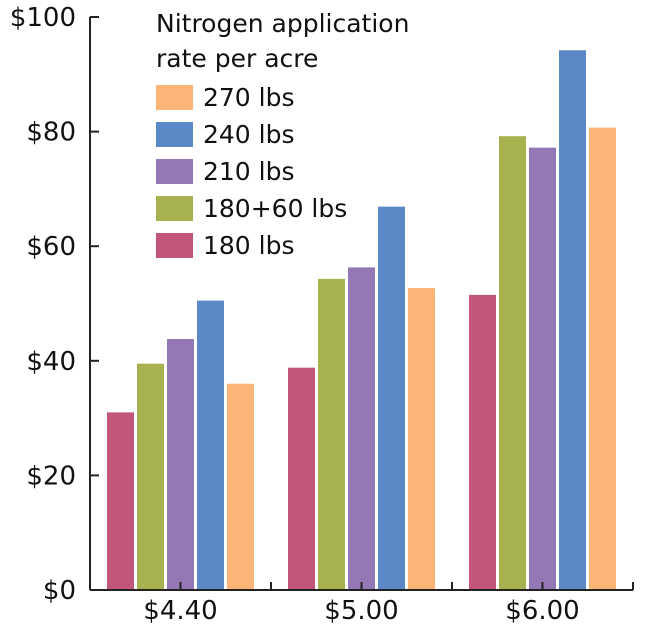  What do you see at coordinates (249, 134) in the screenshot?
I see `legend-label: 240 lbs` at bounding box center [249, 134].